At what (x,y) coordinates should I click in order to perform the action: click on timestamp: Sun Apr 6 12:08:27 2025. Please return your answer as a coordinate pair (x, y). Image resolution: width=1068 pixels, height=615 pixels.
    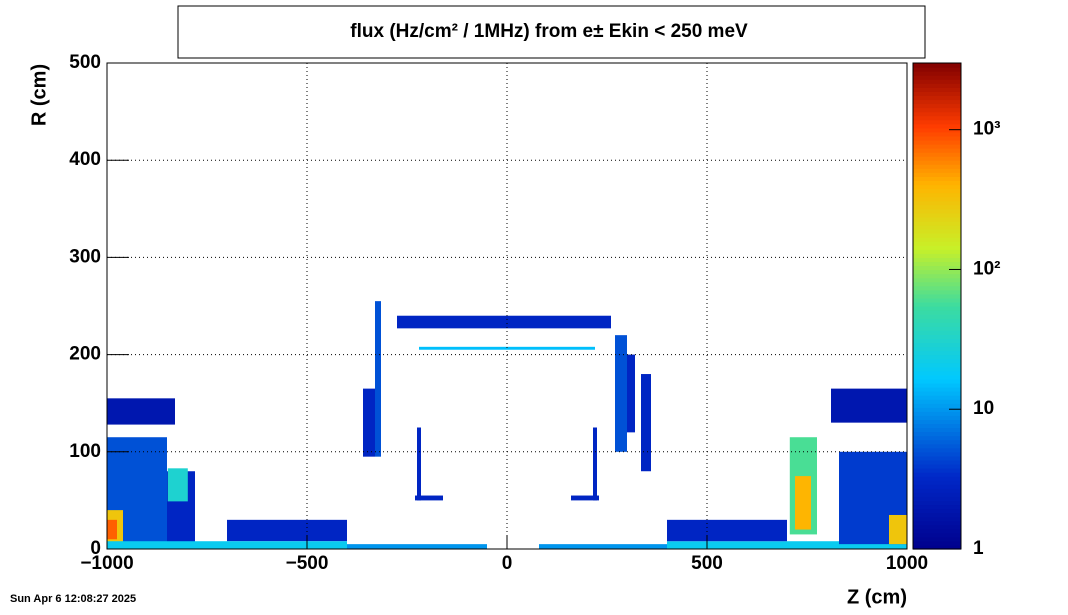
    Looking at the image, I should click on (73, 599).